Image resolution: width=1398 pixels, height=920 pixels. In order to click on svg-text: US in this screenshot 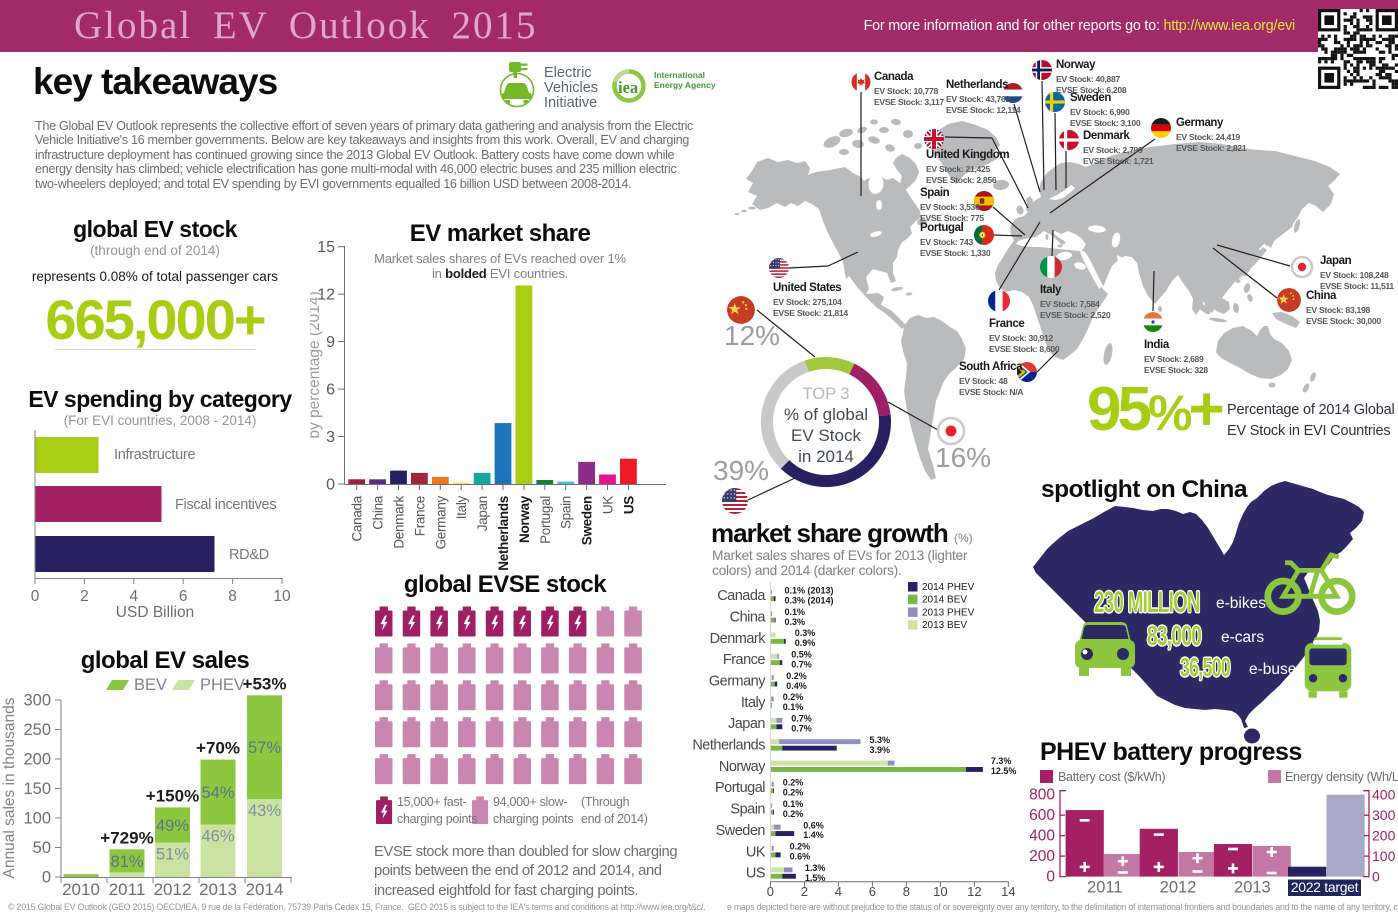, I will do `click(628, 505)`.